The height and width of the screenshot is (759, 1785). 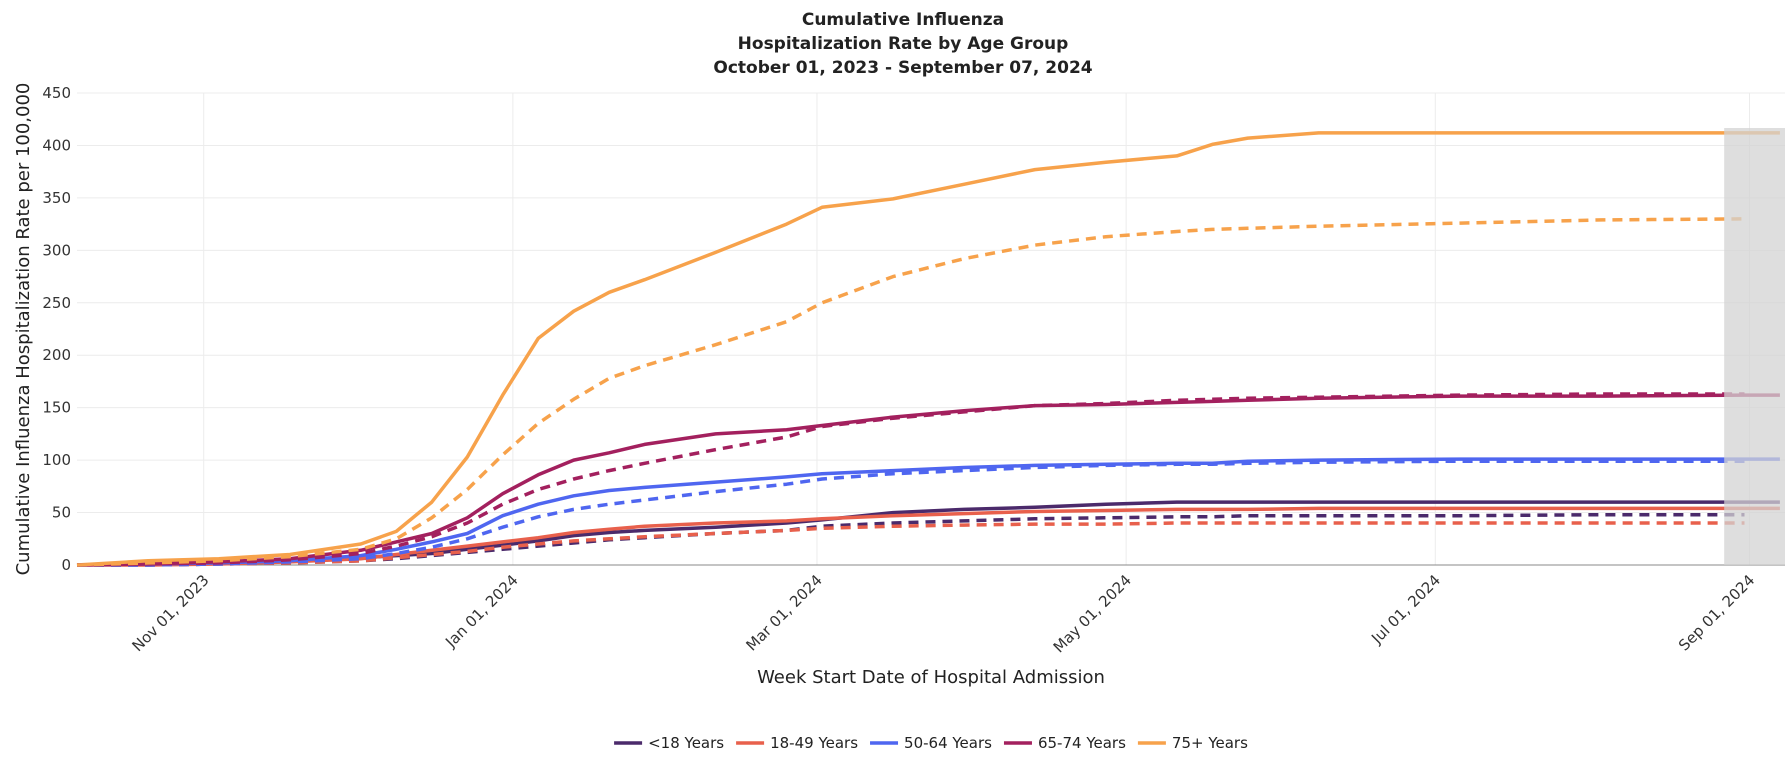 I want to click on chart-title: Hospitalization Rate by Age Group, so click(x=903, y=44).